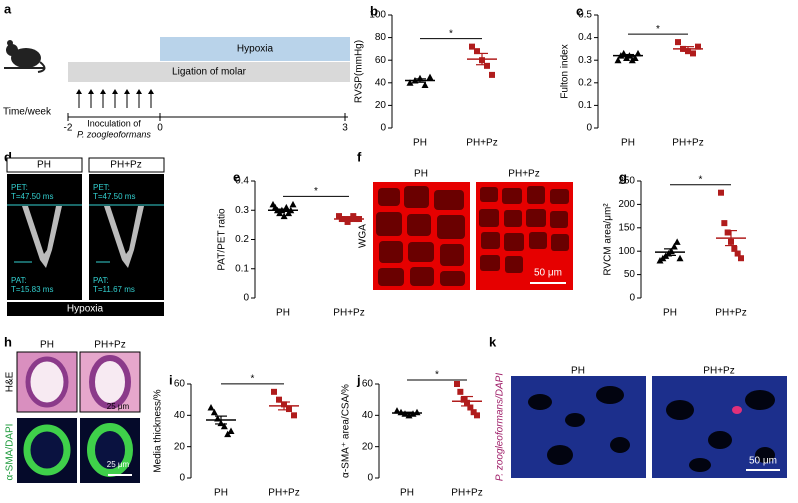  Describe the element at coordinates (623, 176) in the screenshot. I see `panel-letter: g` at that location.